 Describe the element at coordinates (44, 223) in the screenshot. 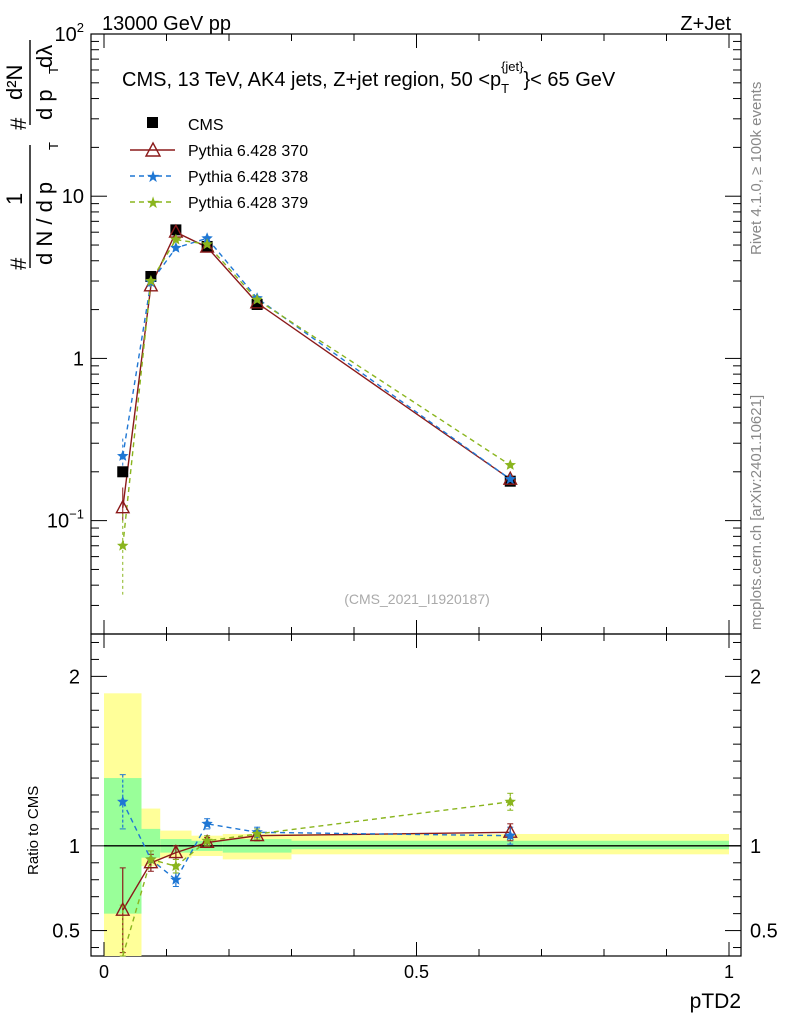

I see `ylabel-dn: d N / d p` at that location.